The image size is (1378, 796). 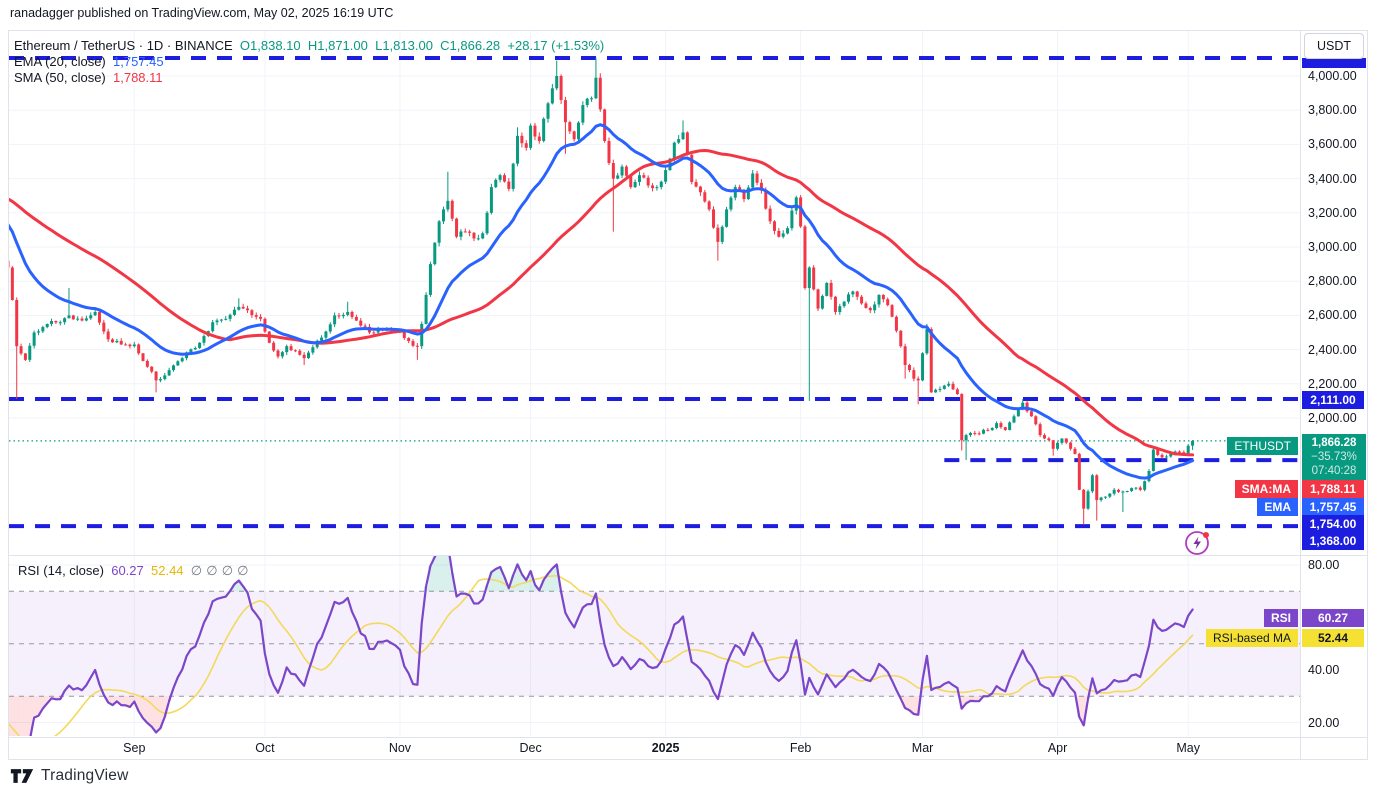 What do you see at coordinates (1332, 383) in the screenshot?
I see `price-axis-label: 2,200.00` at bounding box center [1332, 383].